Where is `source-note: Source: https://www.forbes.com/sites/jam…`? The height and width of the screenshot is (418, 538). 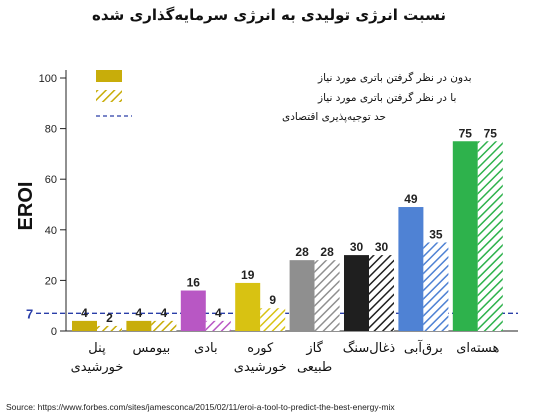 source-note: Source: https://www.forbes.com/sites/jam… is located at coordinates (200, 407).